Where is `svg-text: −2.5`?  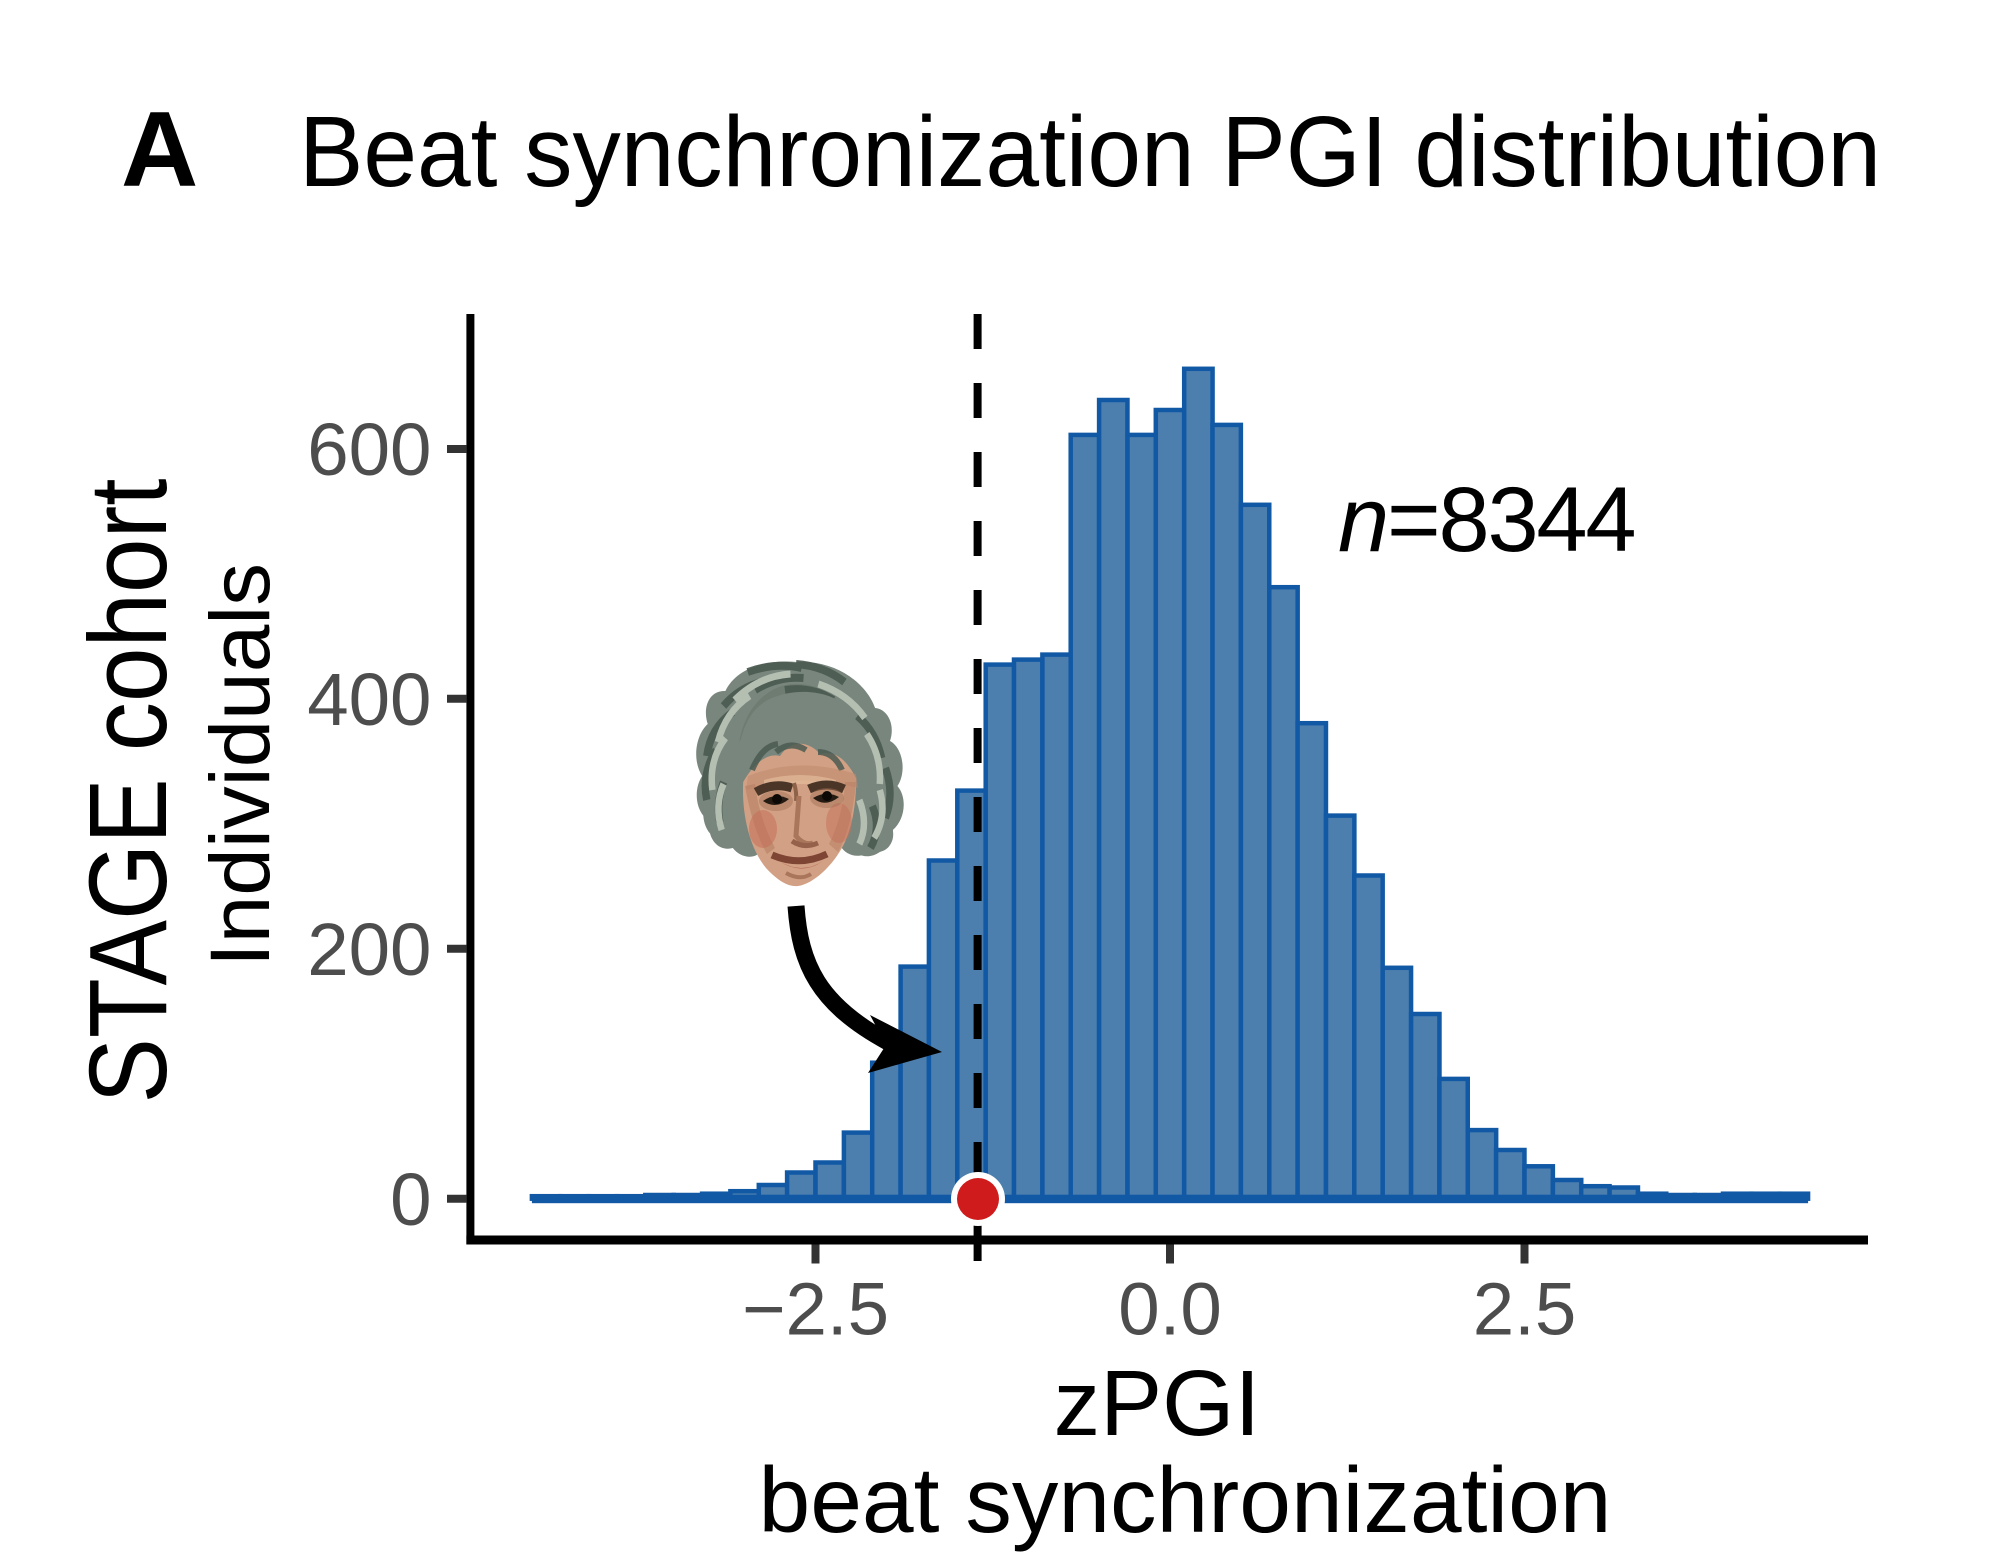
svg-text: −2.5 is located at coordinates (815, 1309).